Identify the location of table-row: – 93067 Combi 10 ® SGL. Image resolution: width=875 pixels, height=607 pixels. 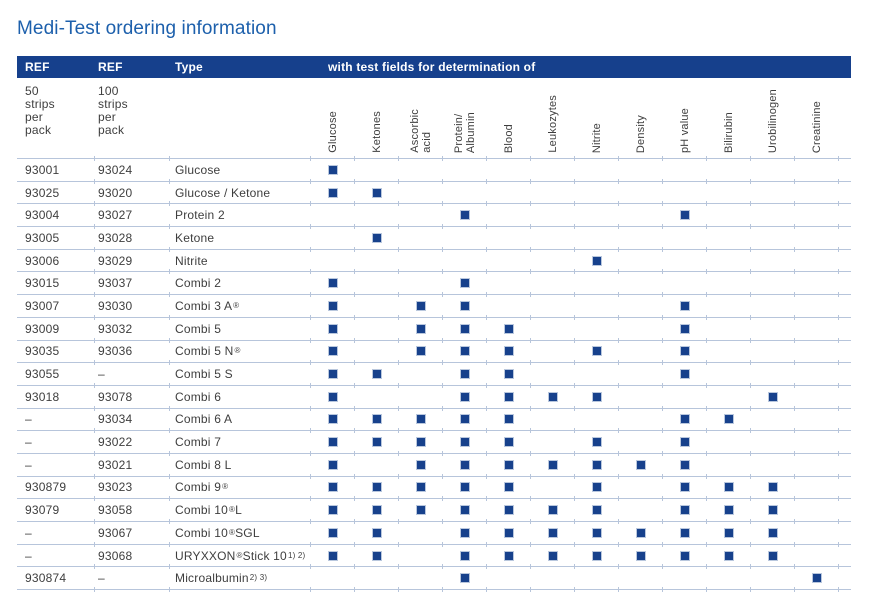
(434, 534).